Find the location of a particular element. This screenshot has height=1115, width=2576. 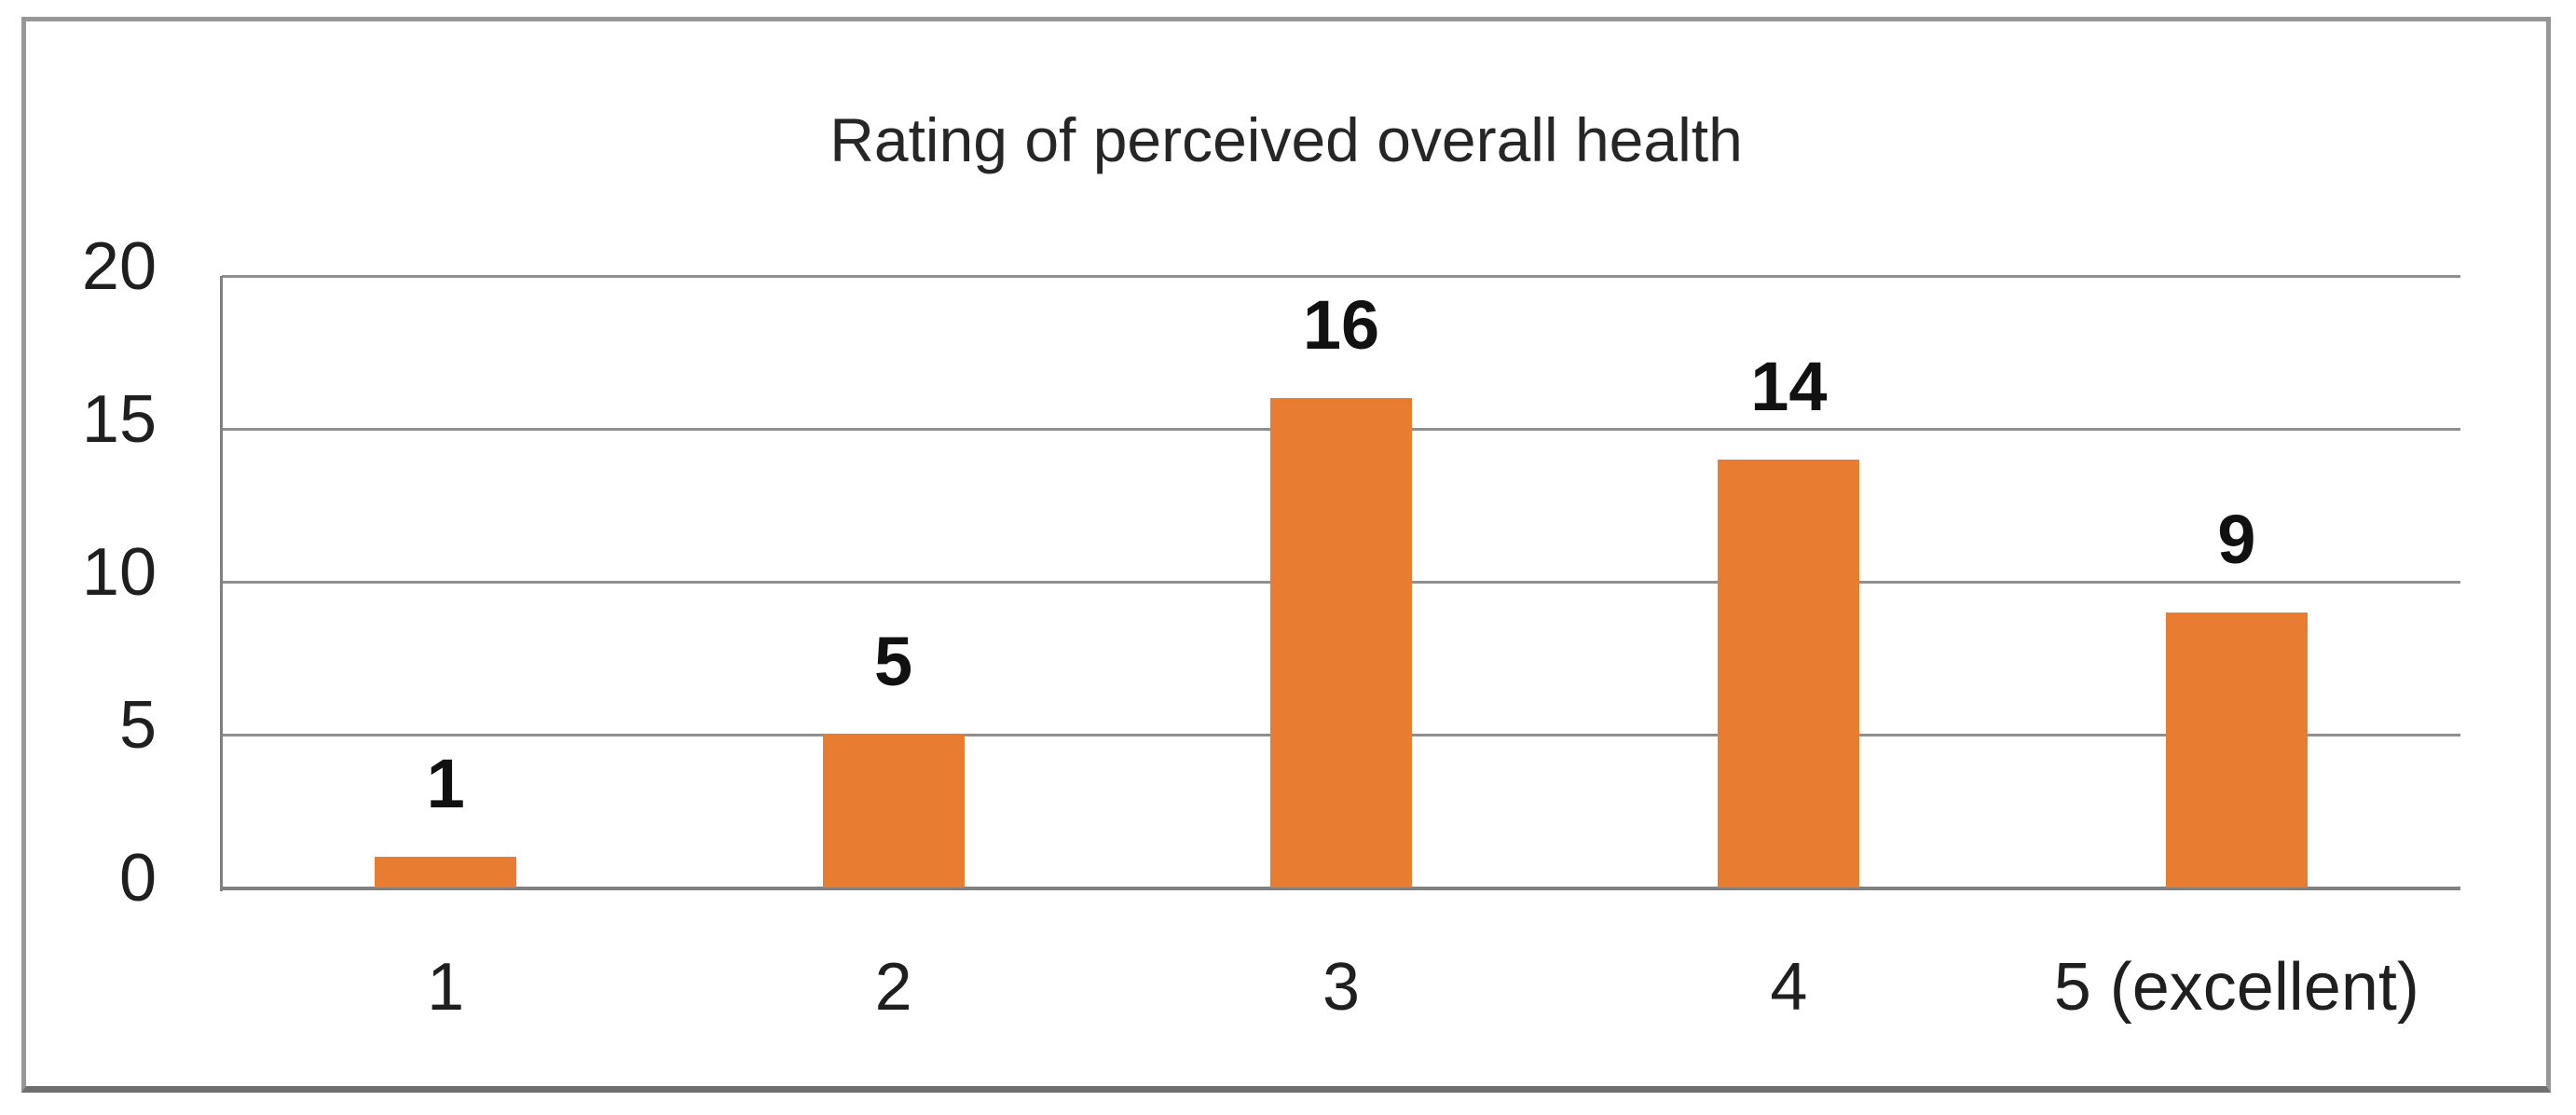

x-tick-label-5 (excellent): 5 (excellent) is located at coordinates (2236, 988).